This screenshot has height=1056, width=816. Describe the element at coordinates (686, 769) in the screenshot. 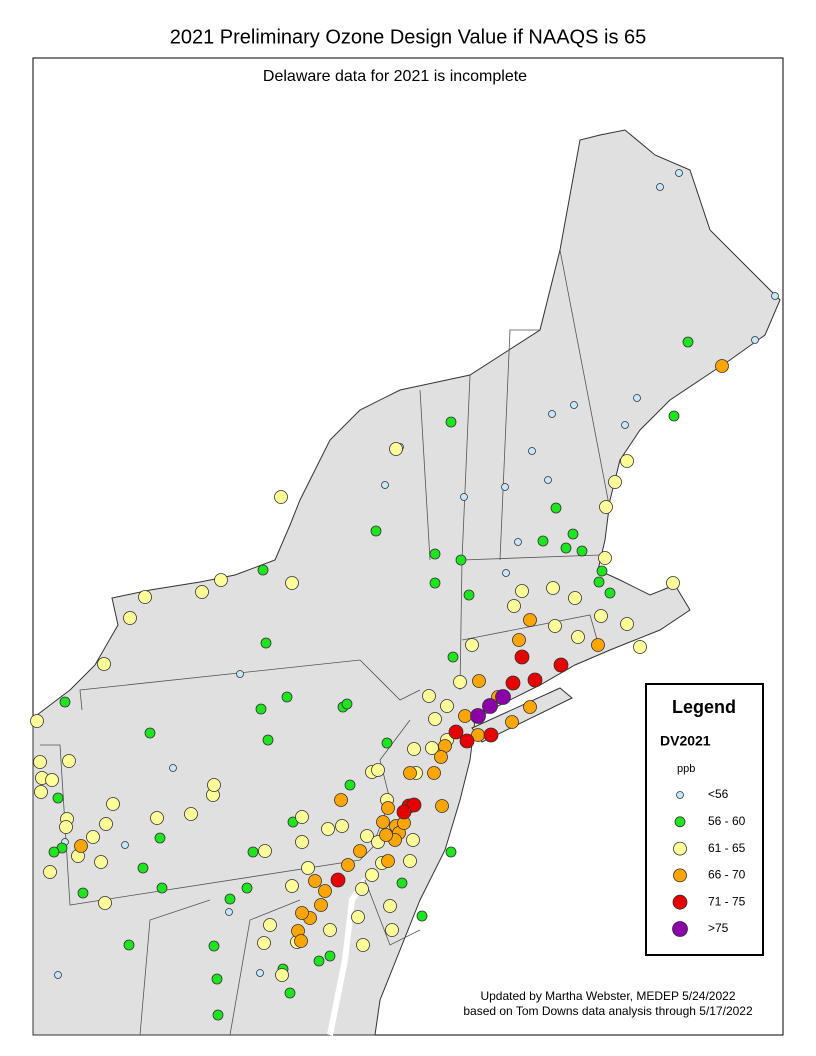

I see `legend-units: ppb` at that location.